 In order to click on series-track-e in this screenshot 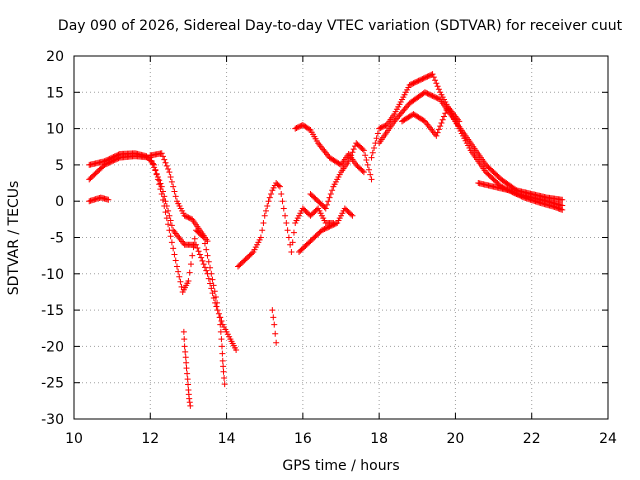, I will do `click(286, 225)`.